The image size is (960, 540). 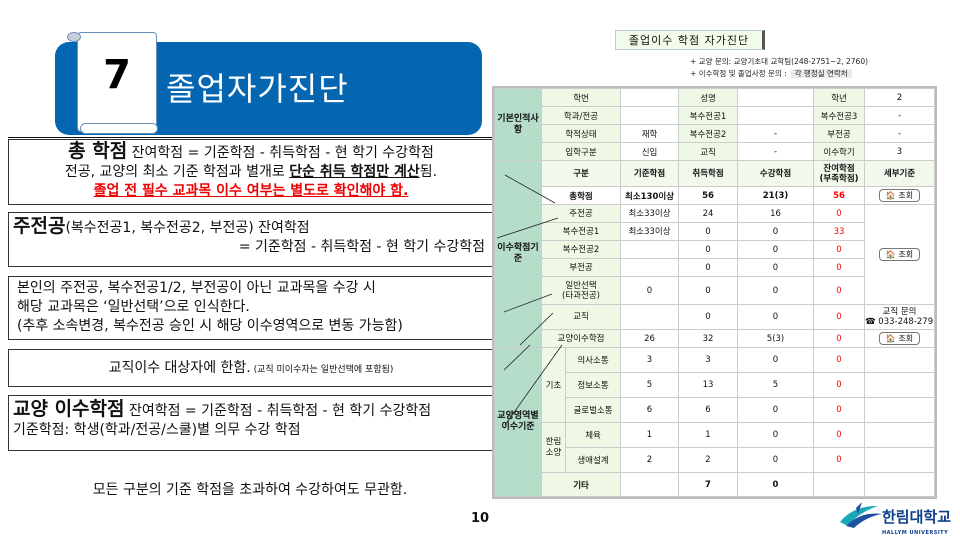 What do you see at coordinates (69, 409) in the screenshot?
I see `liberal-heading: 교양 이수학점` at bounding box center [69, 409].